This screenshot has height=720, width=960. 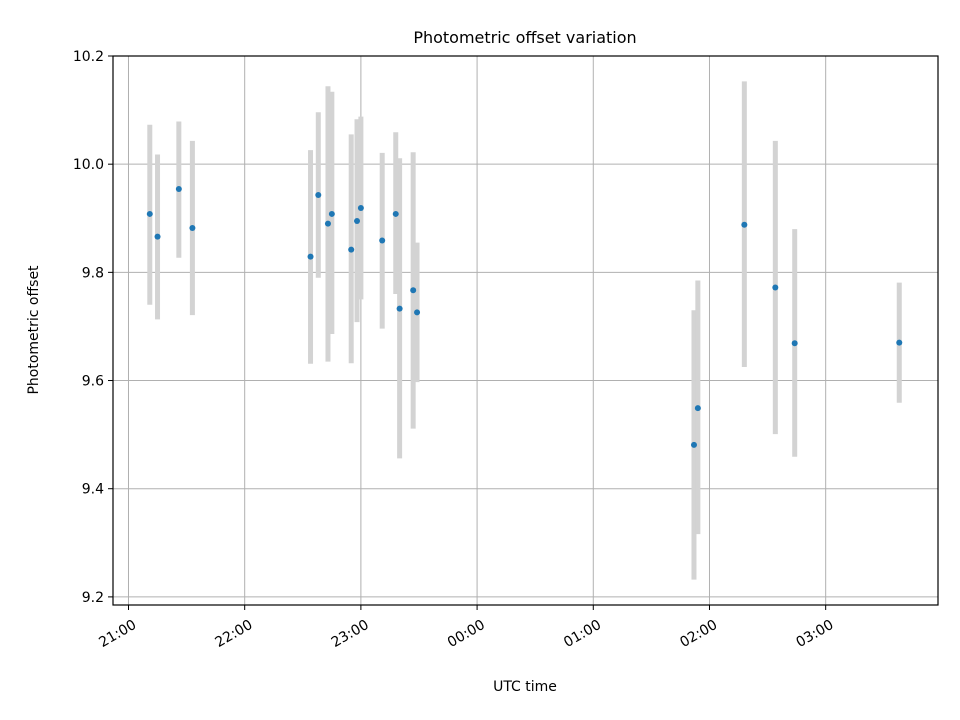 What do you see at coordinates (93, 327) in the screenshot?
I see `y-axis: 9.2 9.4 9.6 9.8 10.0 10.2` at bounding box center [93, 327].